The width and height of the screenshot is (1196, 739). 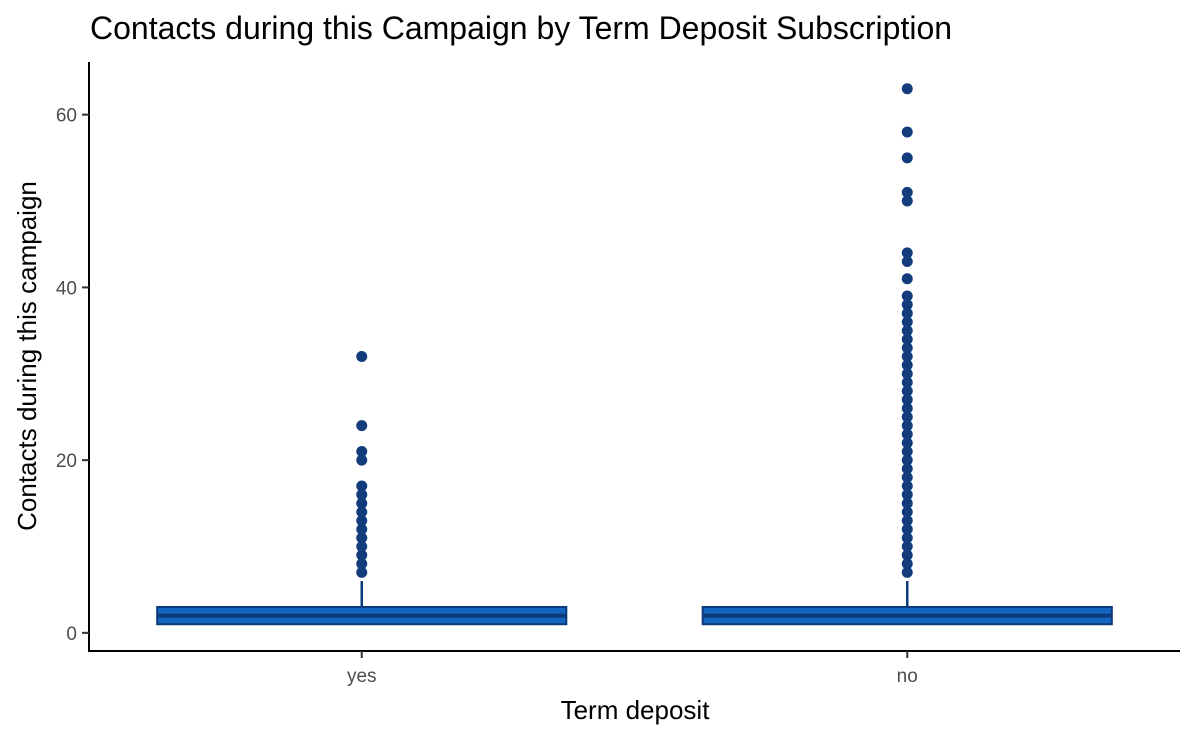 What do you see at coordinates (66, 116) in the screenshot?
I see `y-tick-label: 60` at bounding box center [66, 116].